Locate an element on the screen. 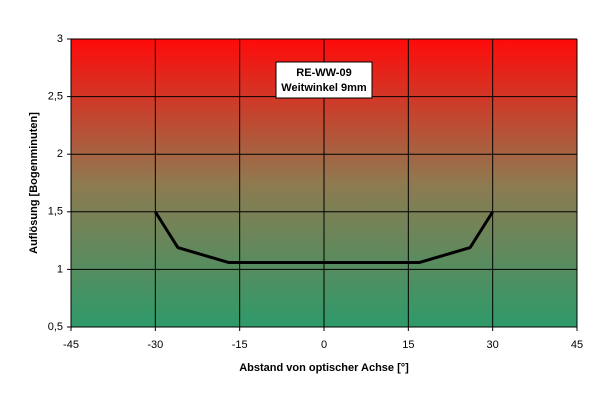  y-tick-label: 0,5 is located at coordinates (55, 327).